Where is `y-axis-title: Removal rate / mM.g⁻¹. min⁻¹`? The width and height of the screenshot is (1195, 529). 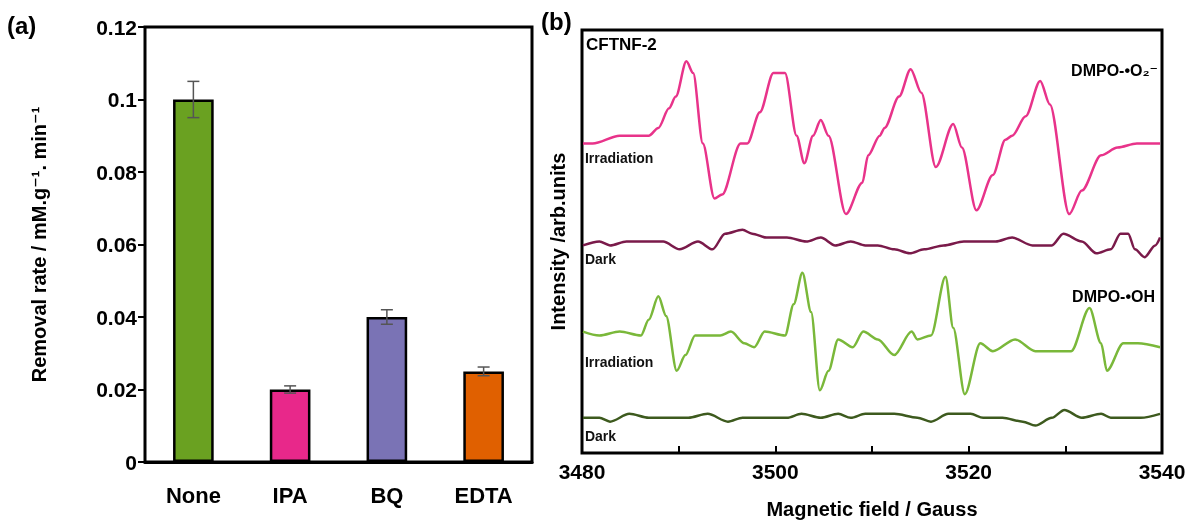 y-axis-title: Removal rate / mM.g⁻¹. min⁻¹ is located at coordinates (39, 244).